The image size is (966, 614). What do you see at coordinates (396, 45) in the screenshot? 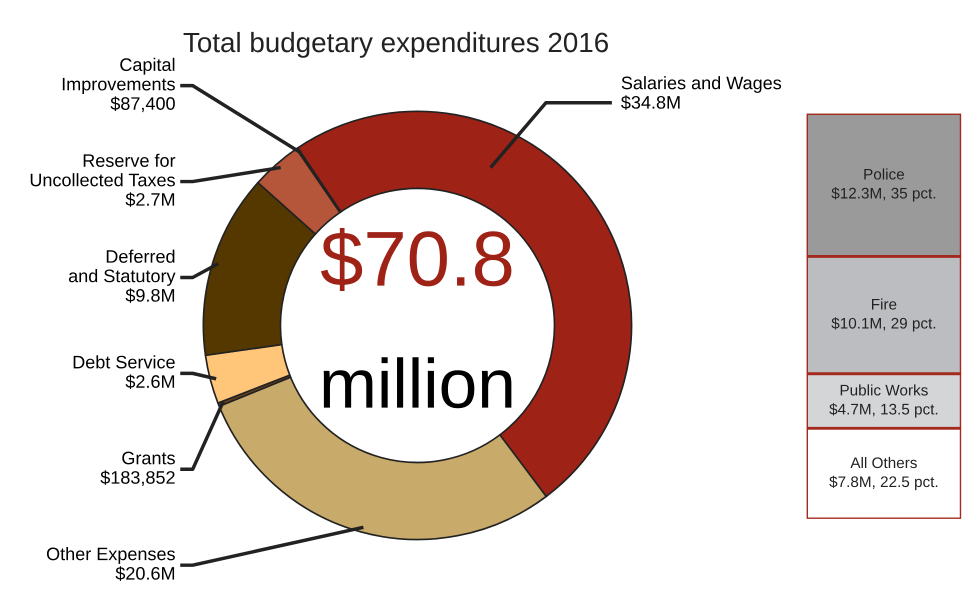
I see `chart-title: Total budgetary expenditures 2016` at bounding box center [396, 45].